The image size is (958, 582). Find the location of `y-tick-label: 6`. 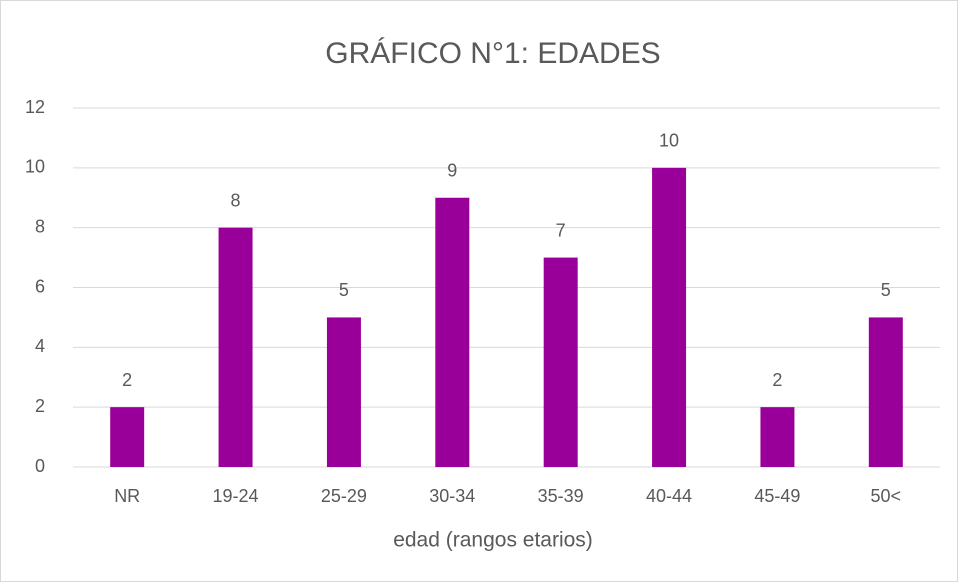

y-tick-label: 6 is located at coordinates (40, 286).